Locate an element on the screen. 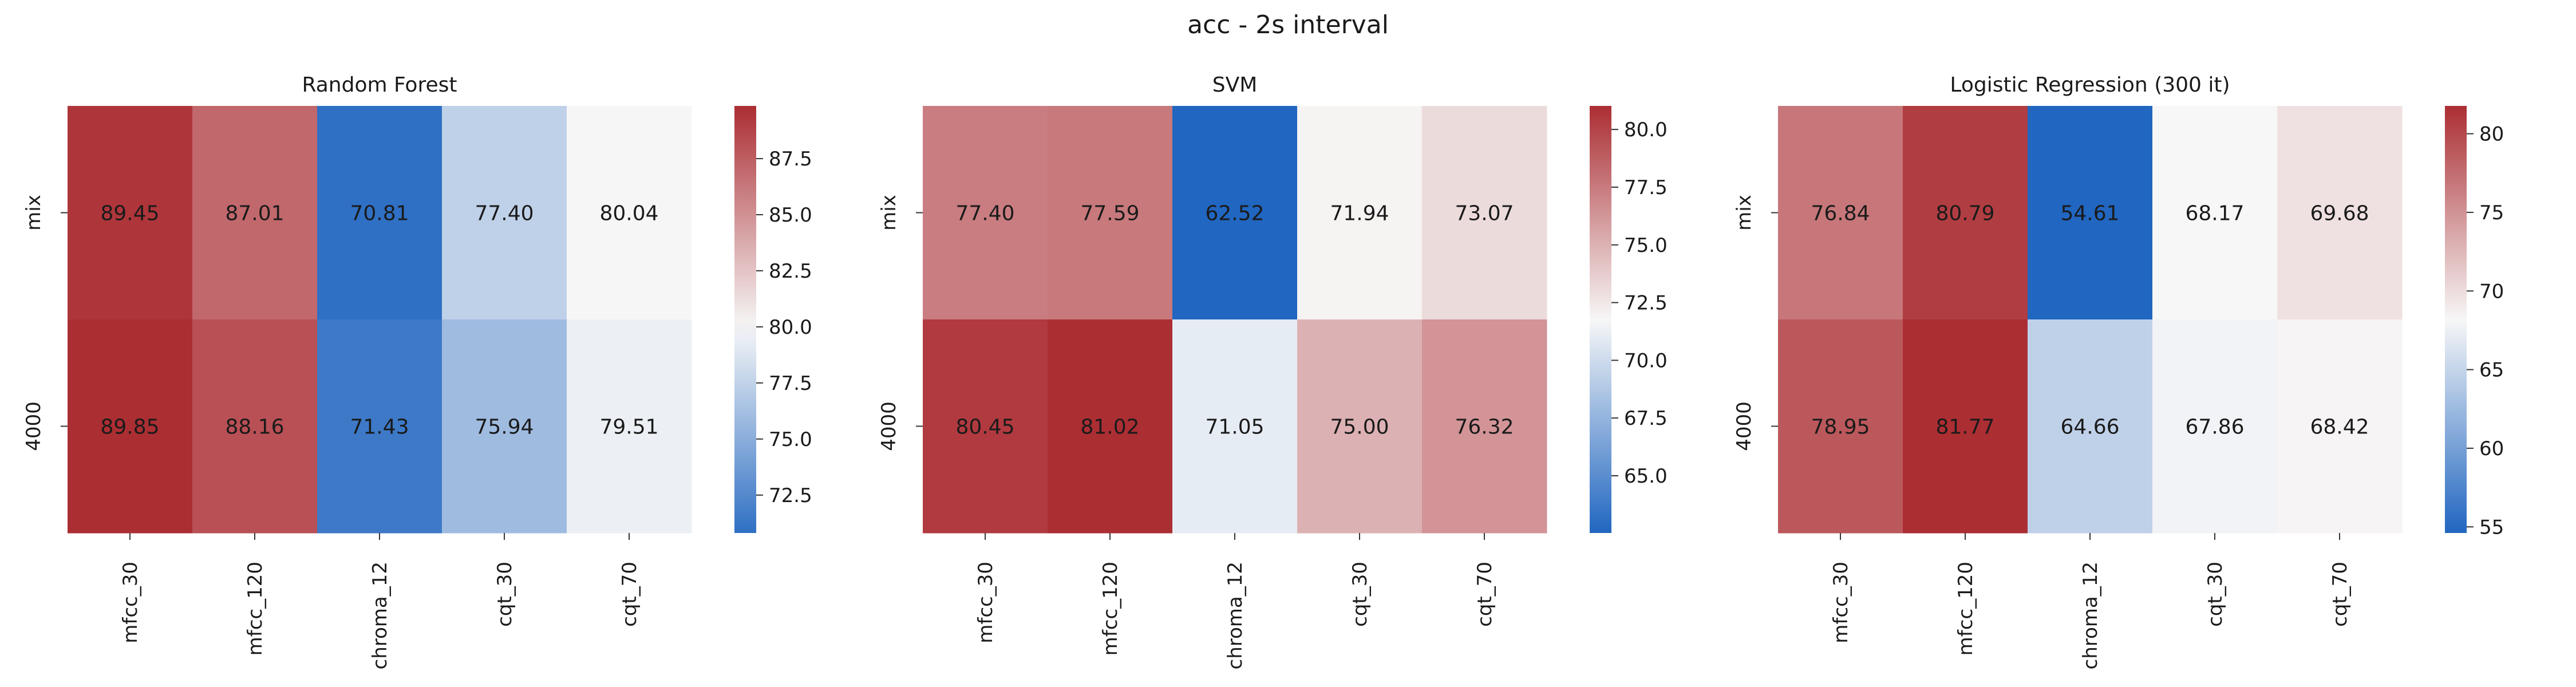 The image size is (2576, 687). cell-label: 79.51 is located at coordinates (628, 427).